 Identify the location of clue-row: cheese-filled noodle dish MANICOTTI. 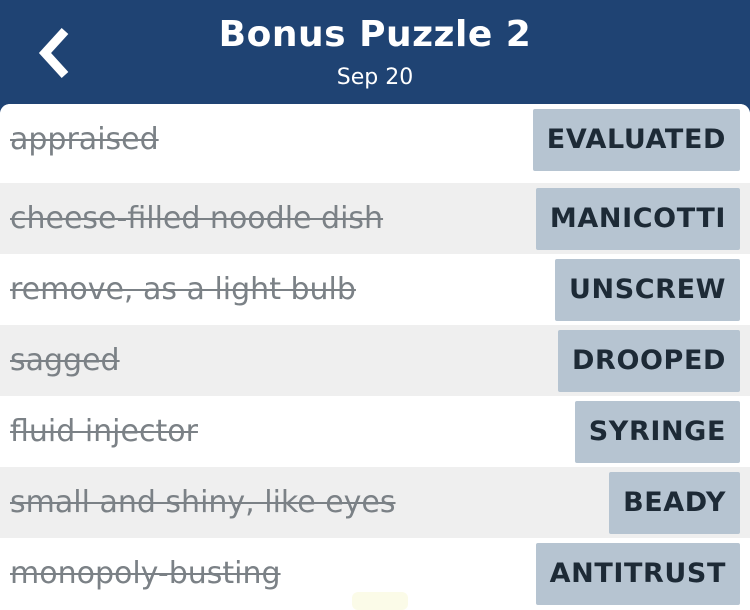
(375, 218).